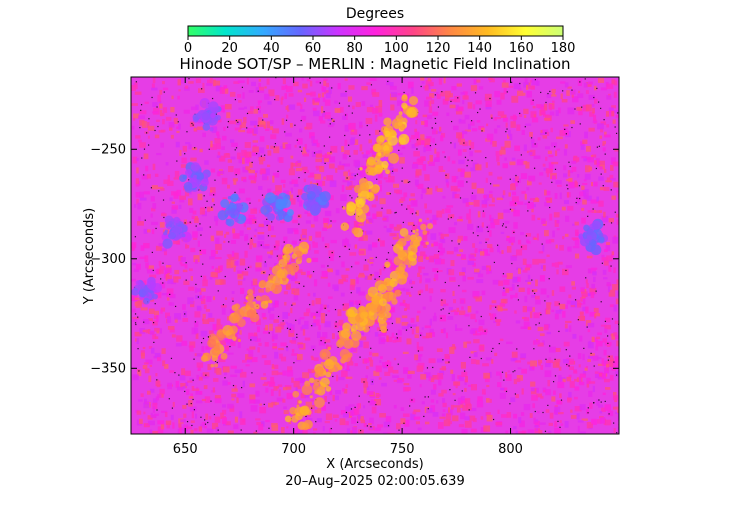 The image size is (750, 512). I want to click on y-tick-label: −300, so click(108, 259).